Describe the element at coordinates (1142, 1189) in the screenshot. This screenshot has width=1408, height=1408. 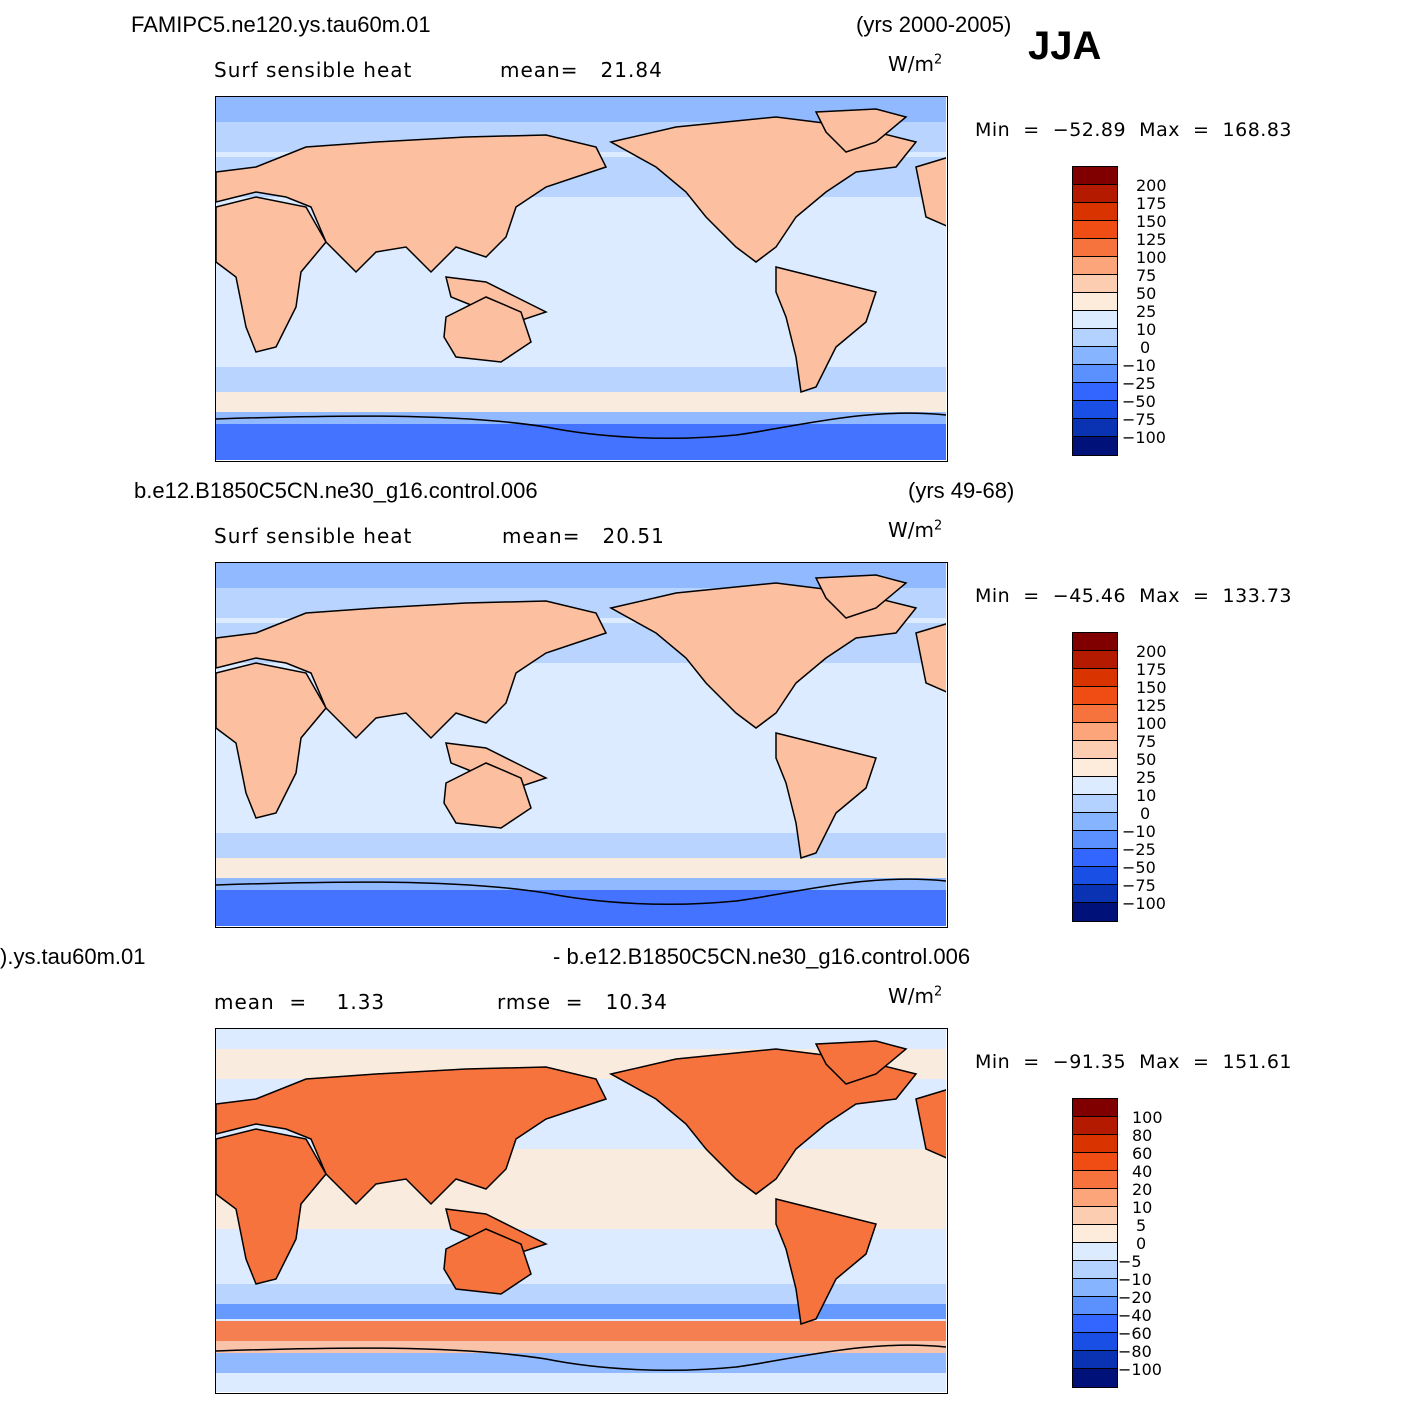
I see `colorbar-tick-label: 20` at that location.